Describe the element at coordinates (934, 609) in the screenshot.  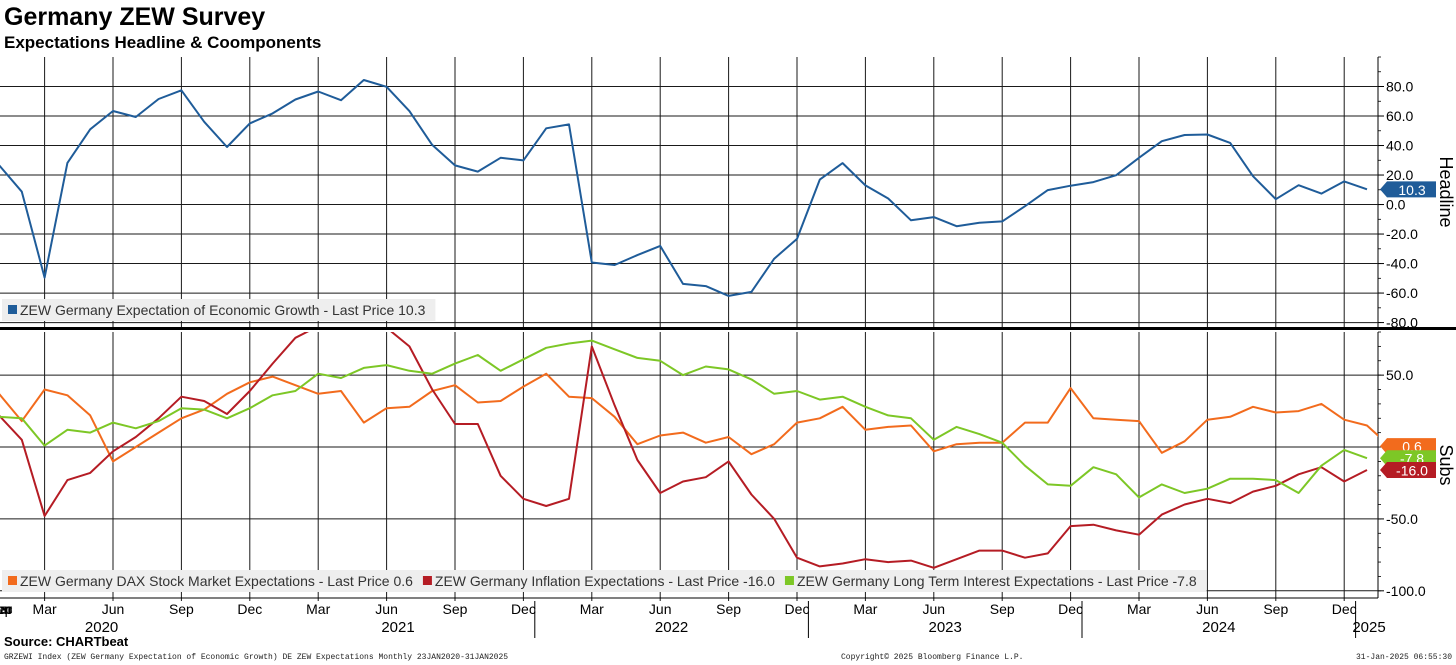
I see `x-month-label-13: Jun` at that location.